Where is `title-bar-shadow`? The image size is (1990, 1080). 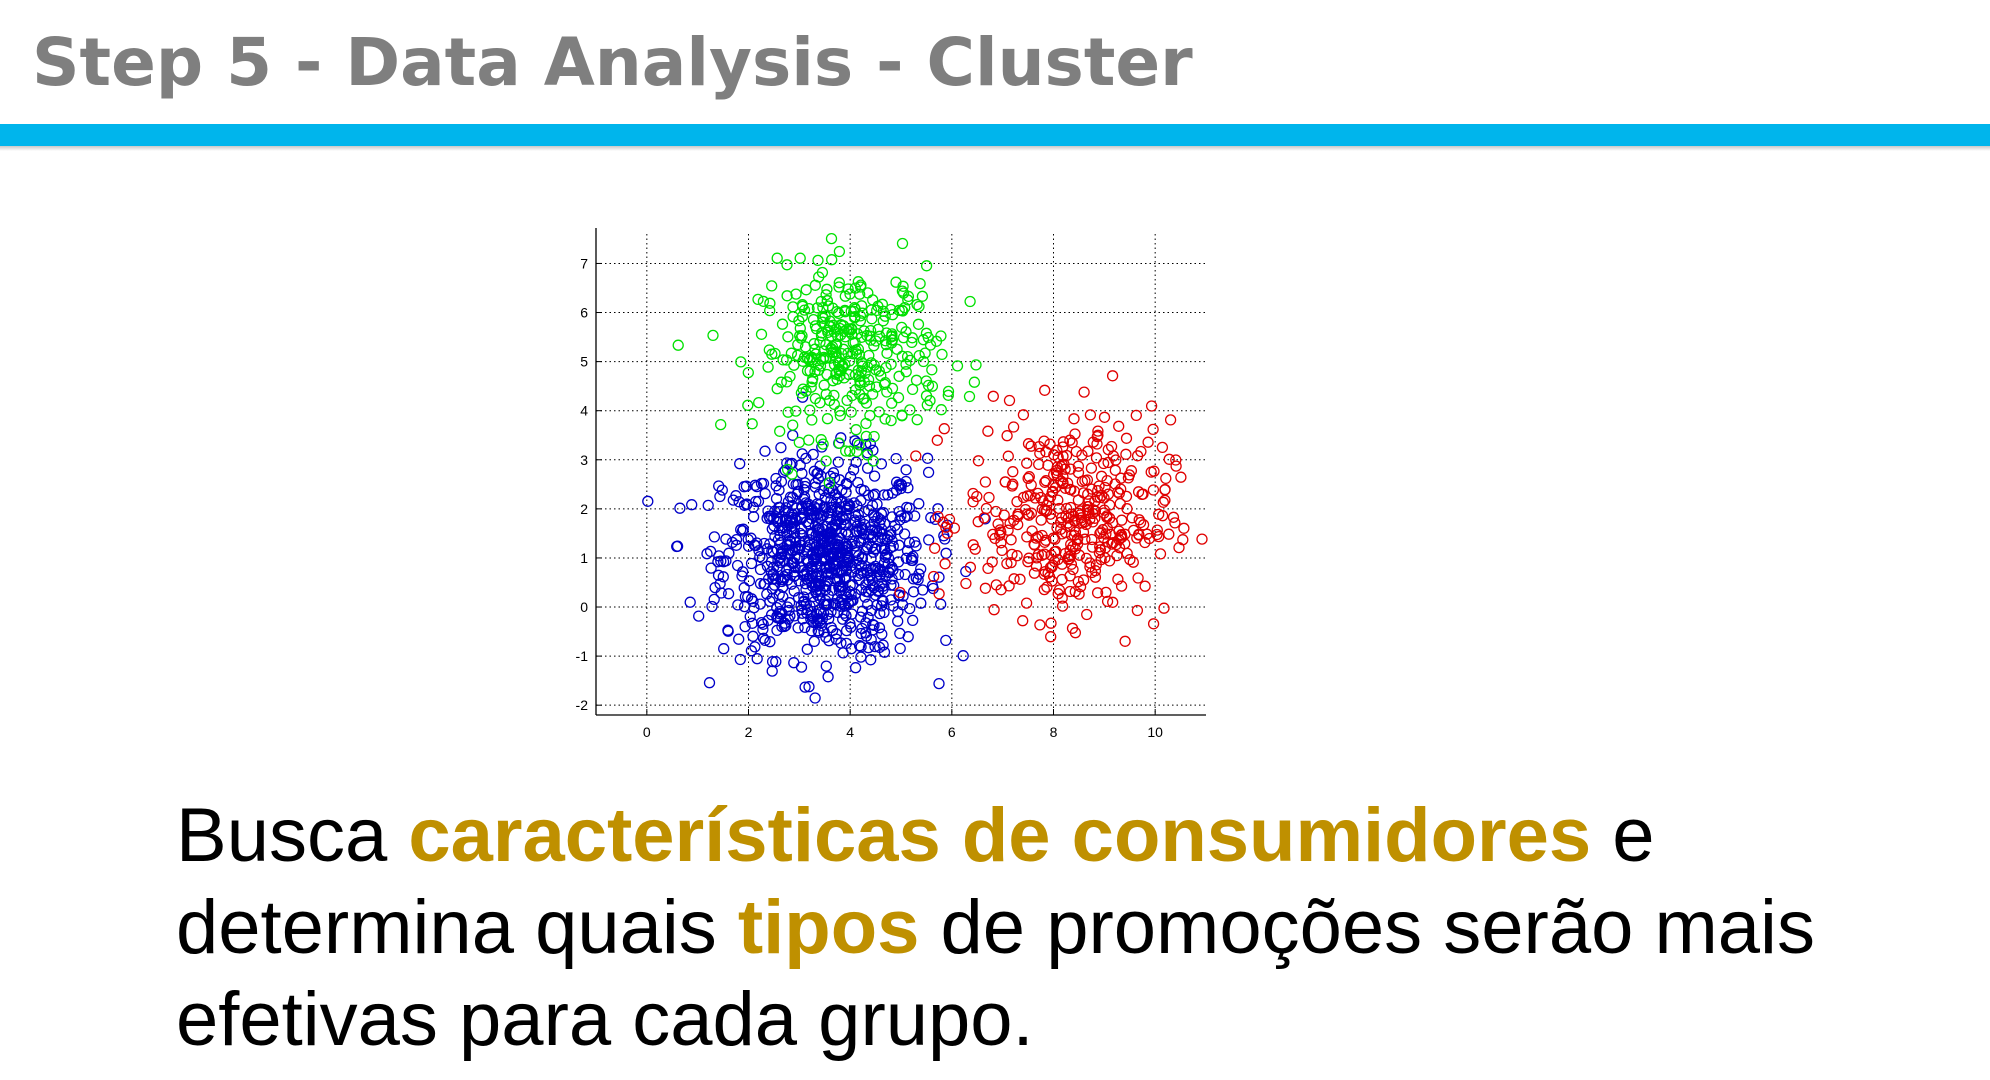
title-bar-shadow is located at coordinates (995, 148).